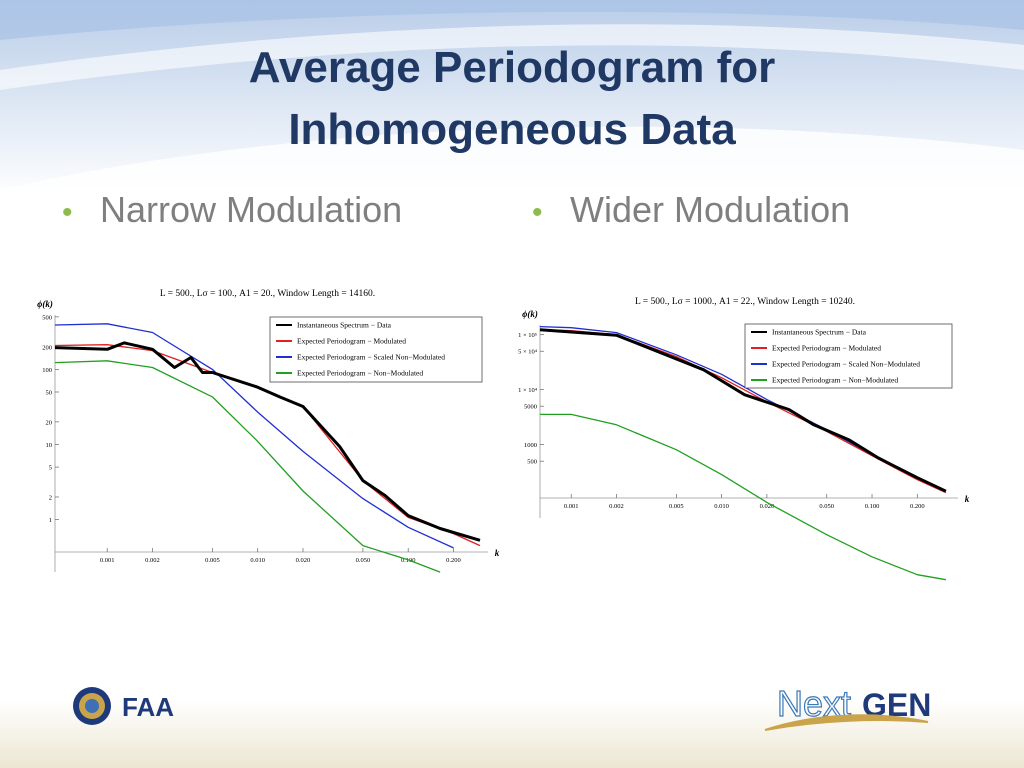  Describe the element at coordinates (50, 497) in the screenshot. I see `y-tick-label: 2` at that location.